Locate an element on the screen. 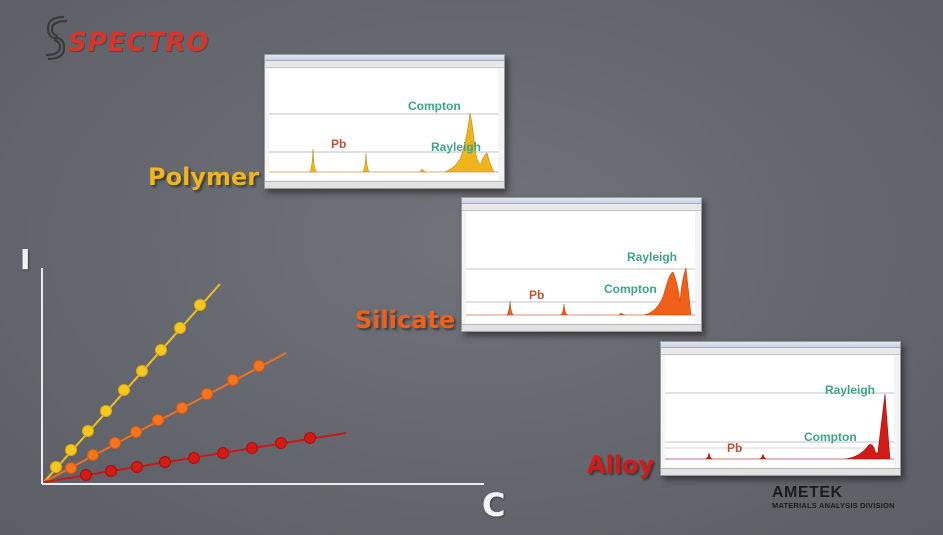  alloy-calibration-line is located at coordinates (195, 457).